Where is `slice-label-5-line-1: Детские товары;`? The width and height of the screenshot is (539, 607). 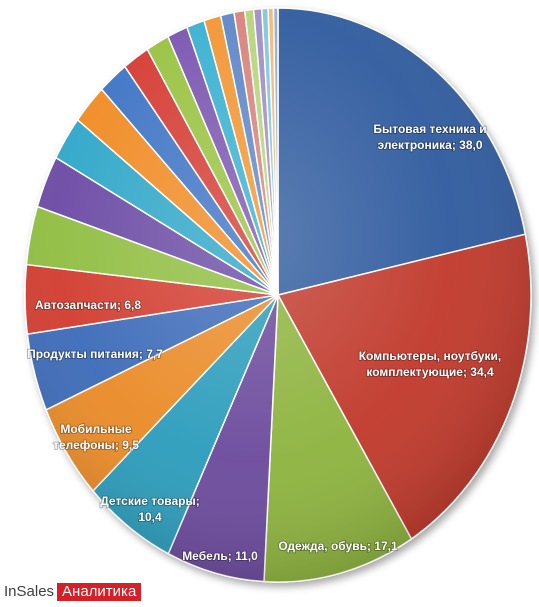 slice-label-5-line-1: Детские товары; is located at coordinates (150, 501).